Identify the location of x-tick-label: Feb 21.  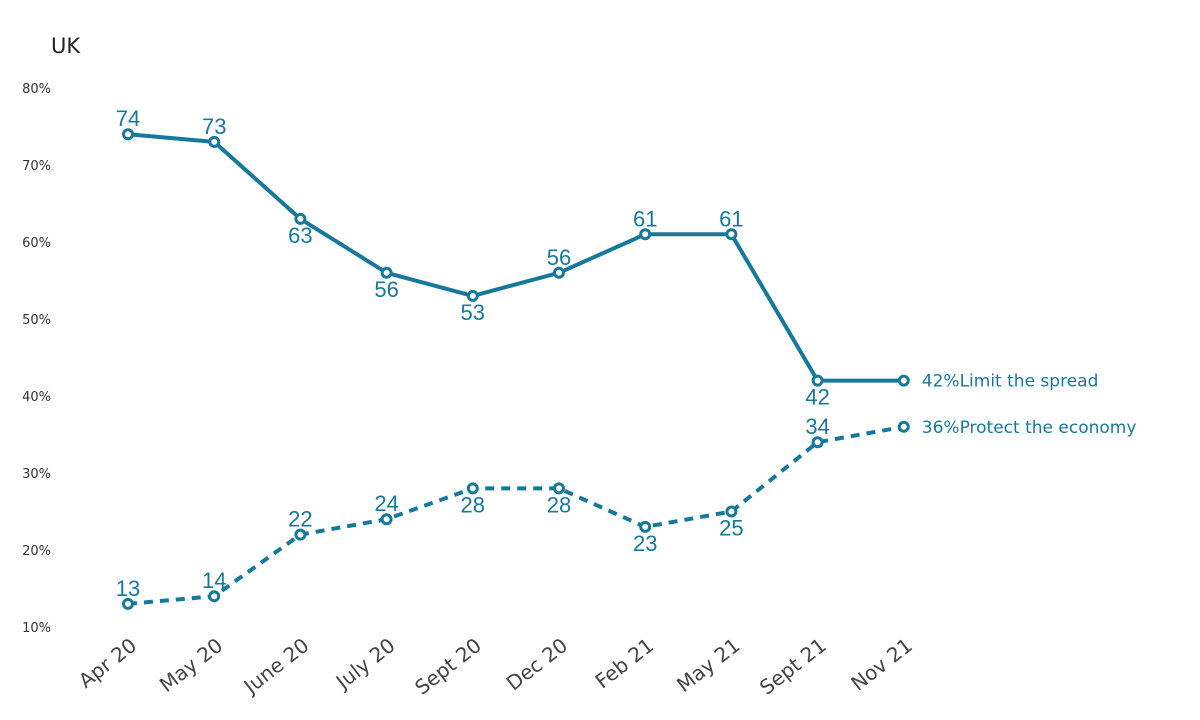
(625, 663).